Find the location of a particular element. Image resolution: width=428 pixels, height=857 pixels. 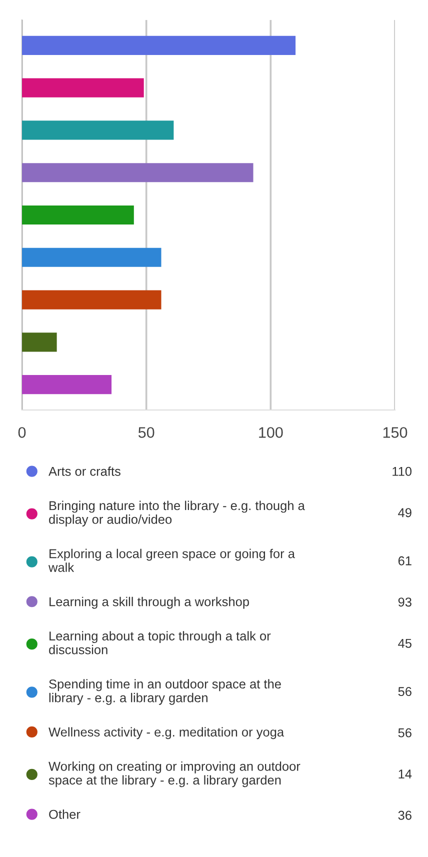

x-tick-label: 50 is located at coordinates (146, 432).